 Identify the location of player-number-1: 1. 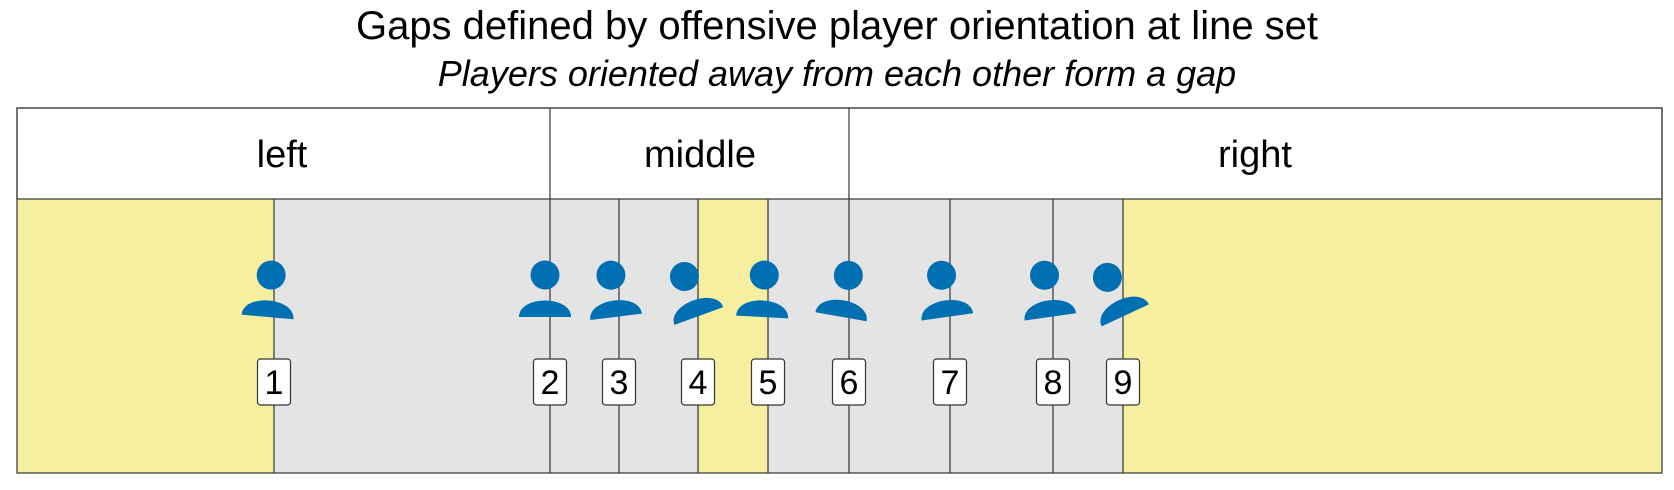
(274, 382).